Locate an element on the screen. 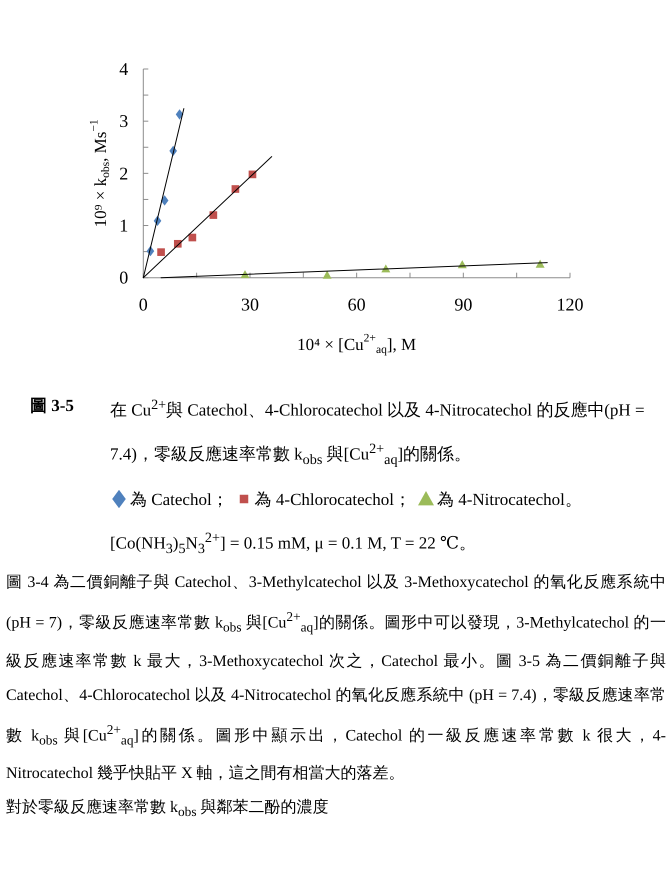  text: 對於零級反應速率常數 k$_{obs}$ 與鄰苯二酚的濃度 is located at coordinates (168, 810).